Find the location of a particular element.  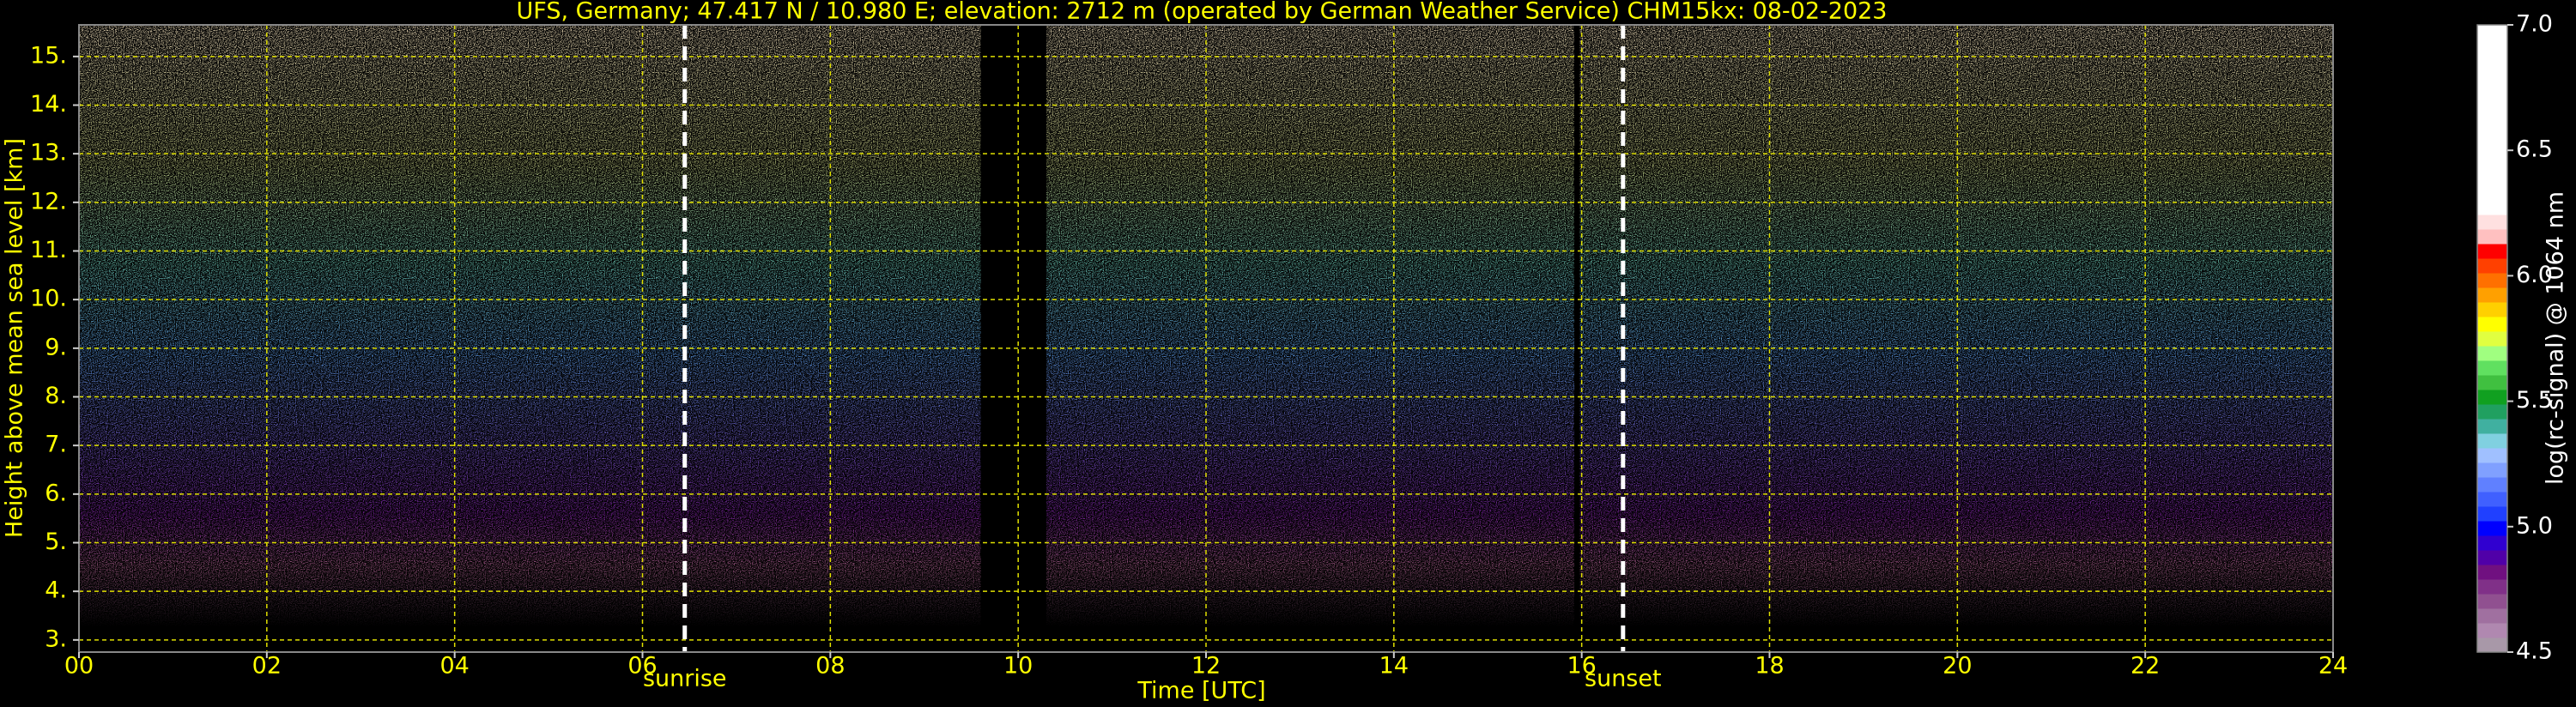

y-tick-label: 12. is located at coordinates (48, 201).